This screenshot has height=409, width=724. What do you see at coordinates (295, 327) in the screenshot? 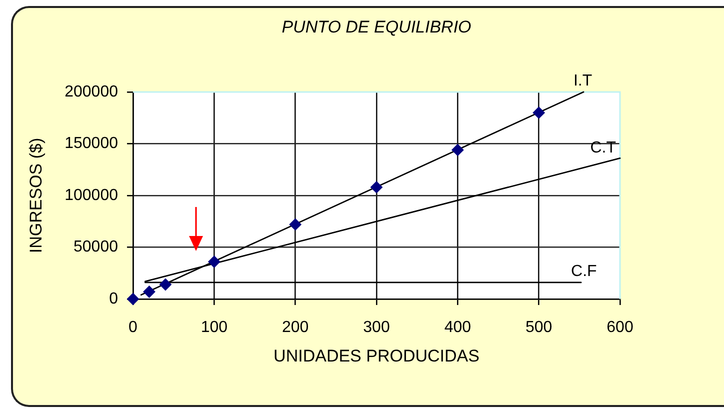
I see `x-tick-label: 200` at bounding box center [295, 327].